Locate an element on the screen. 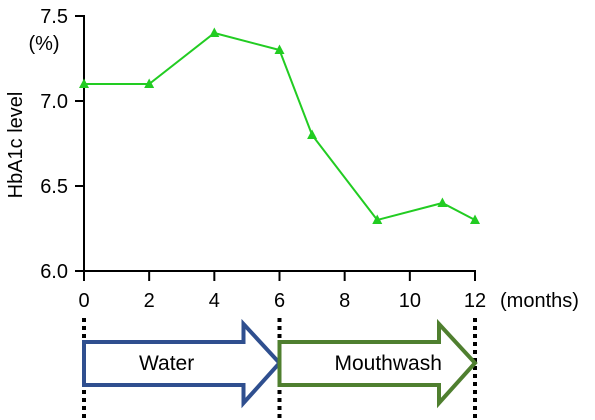 The width and height of the screenshot is (595, 420). x-ticks: 0 2 4 6 8 10 12 is located at coordinates (282, 291).